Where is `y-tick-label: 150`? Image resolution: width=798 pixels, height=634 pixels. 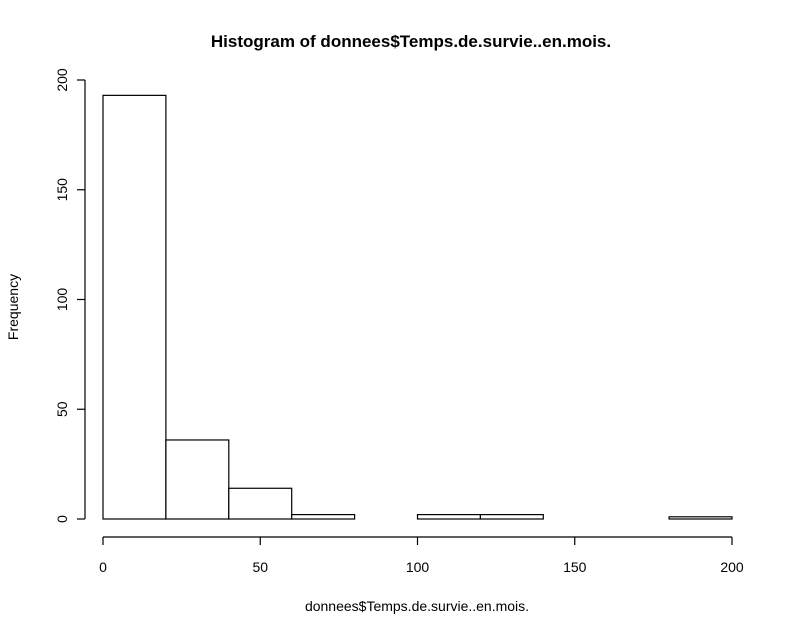 y-tick-label: 150 is located at coordinates (62, 190).